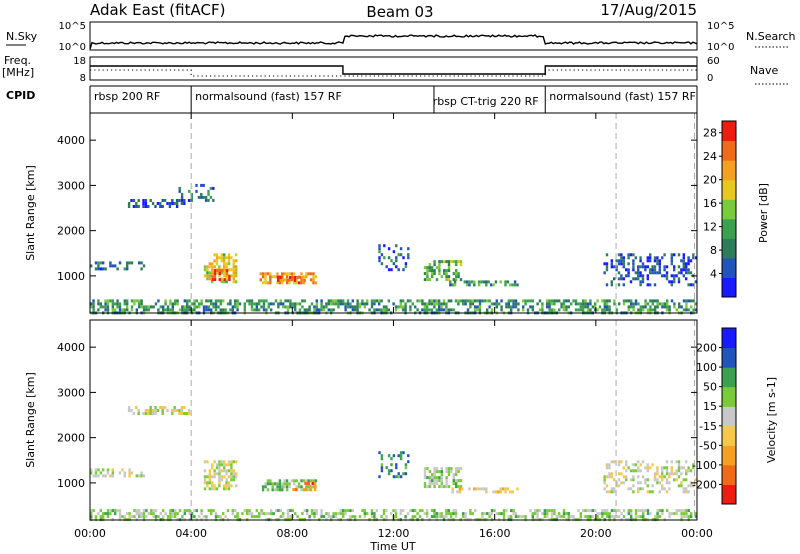 This screenshot has height=554, width=800. What do you see at coordinates (771, 420) in the screenshot?
I see `velocity-cbar-label: Velocity [m s-1]` at bounding box center [771, 420].